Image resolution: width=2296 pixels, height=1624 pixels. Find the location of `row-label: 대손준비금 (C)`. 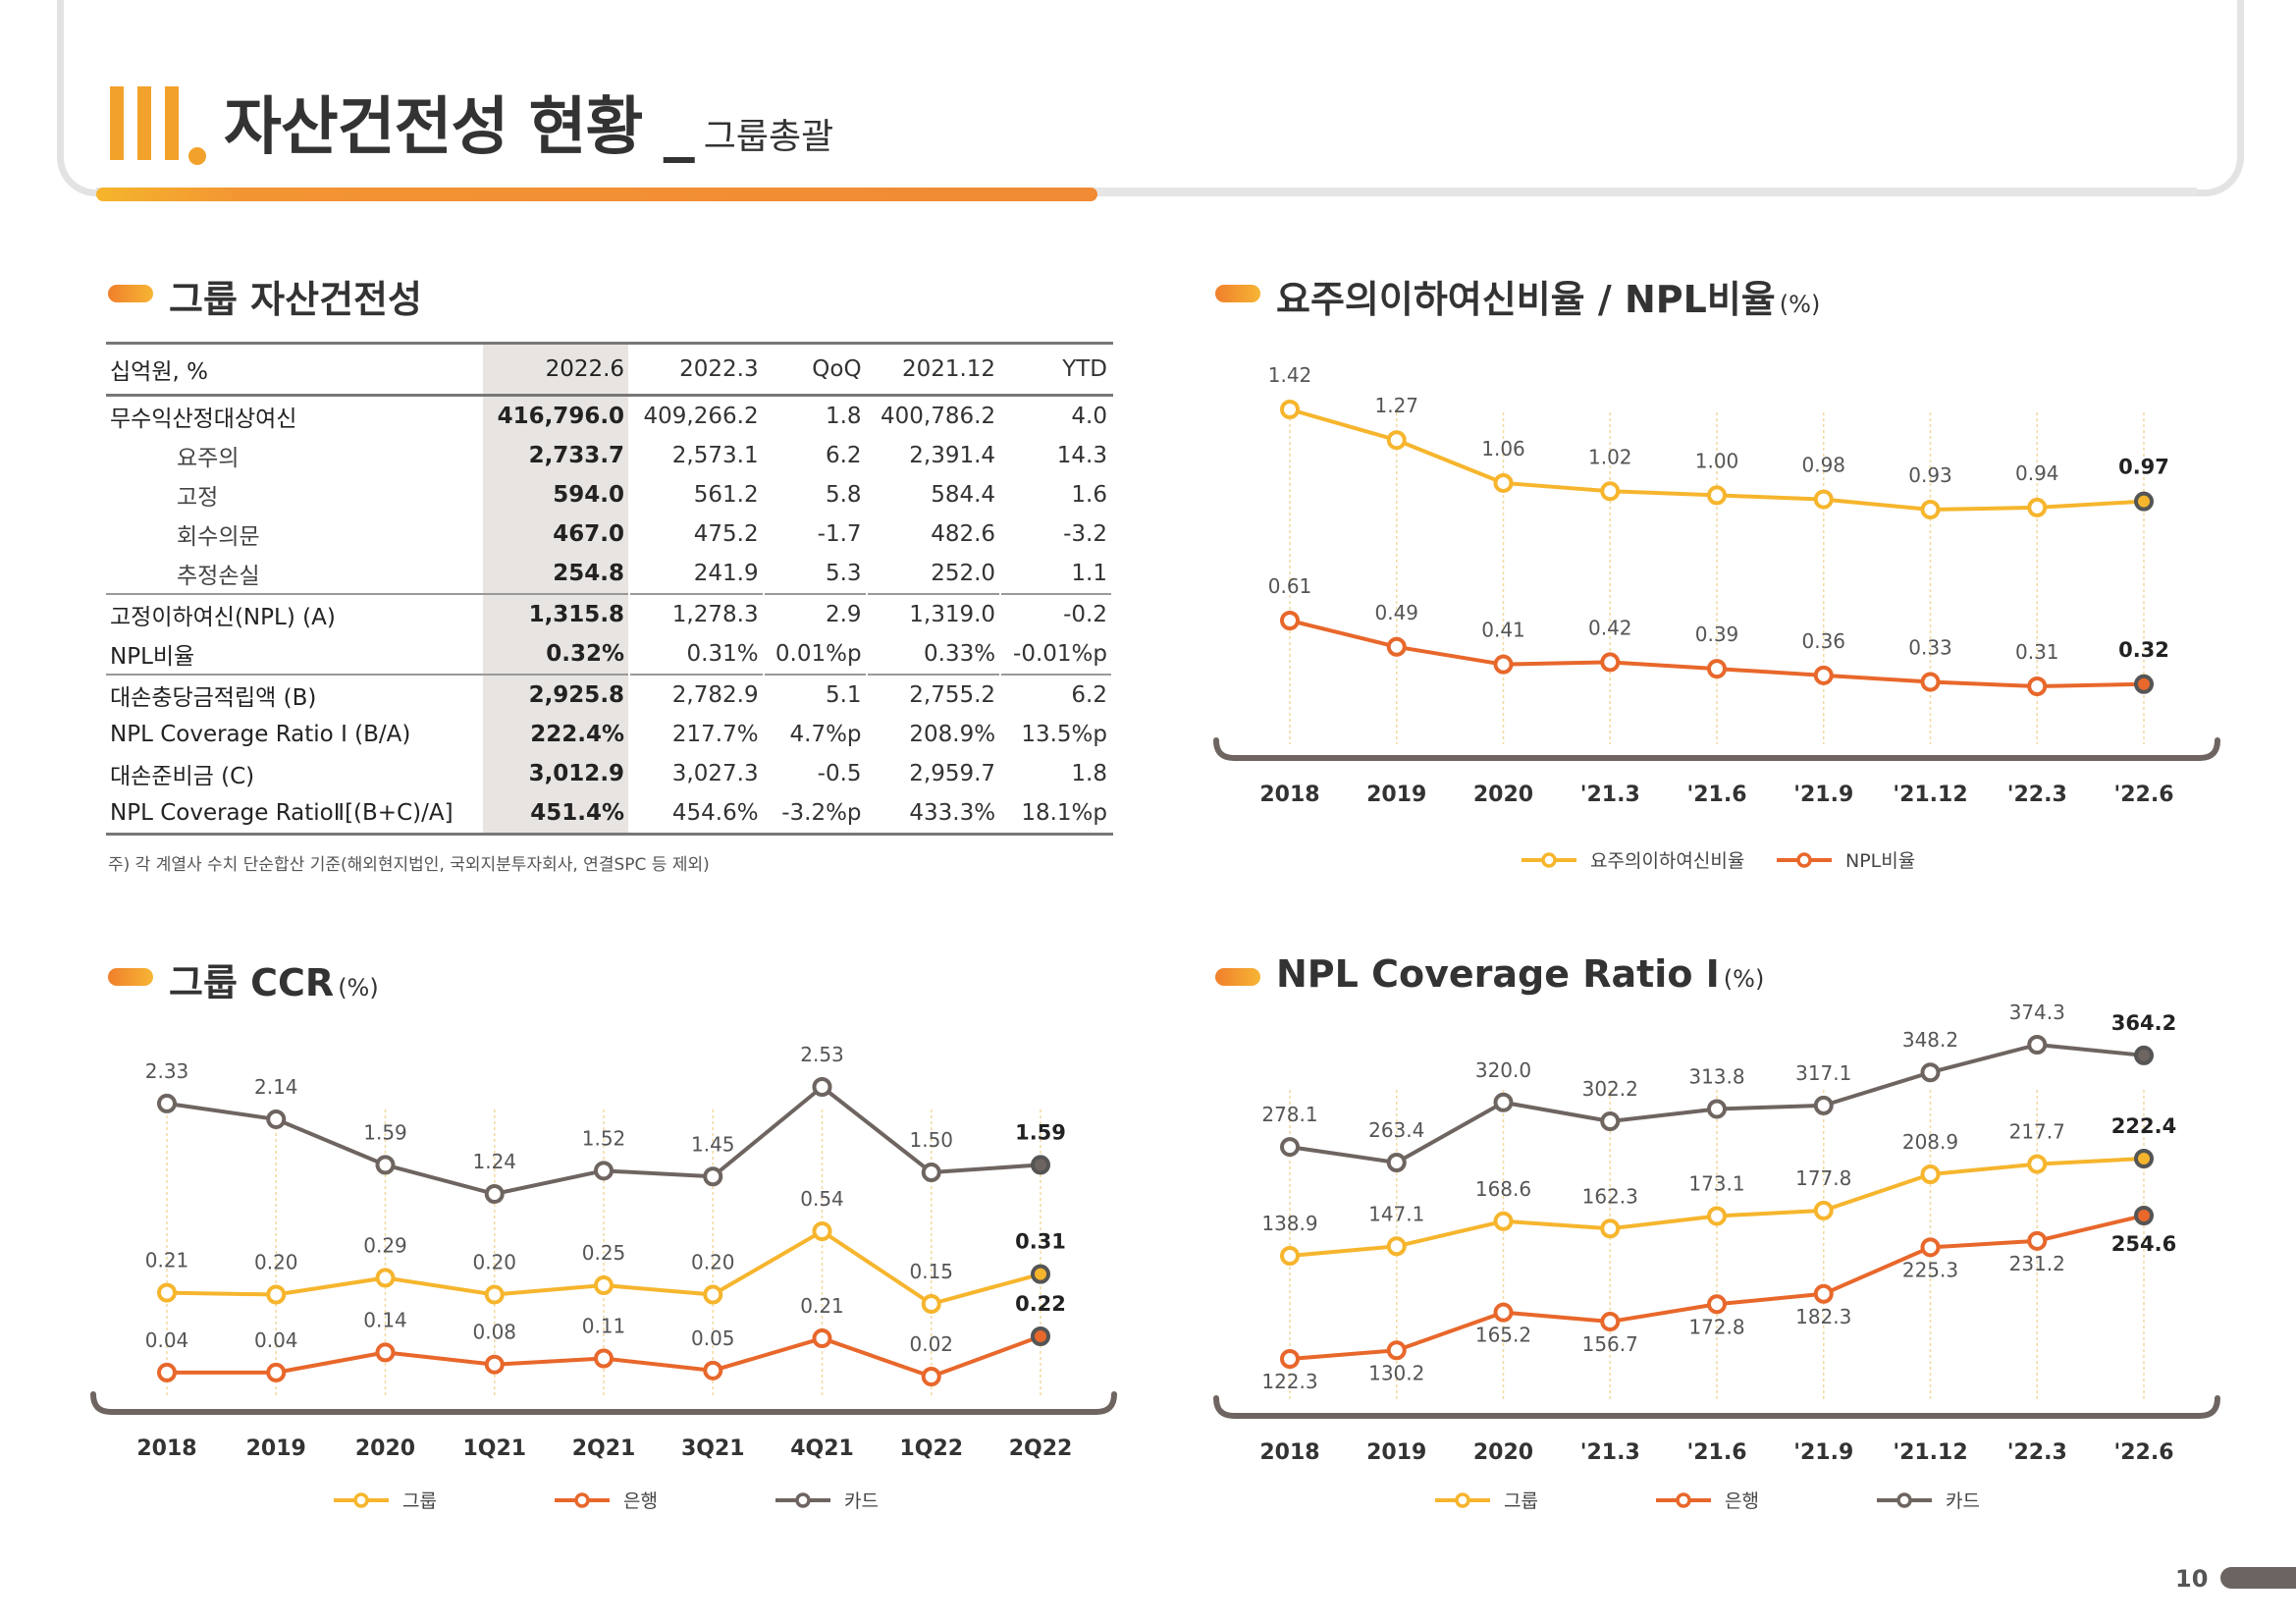

row-label: 대손준비금 (C) is located at coordinates (183, 776).